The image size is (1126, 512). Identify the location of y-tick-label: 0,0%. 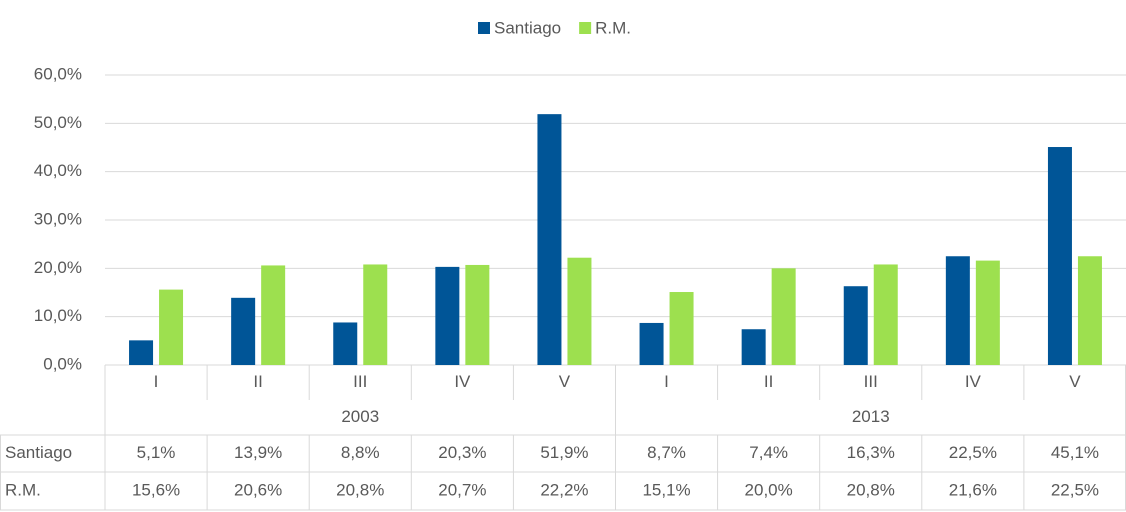
(62, 363).